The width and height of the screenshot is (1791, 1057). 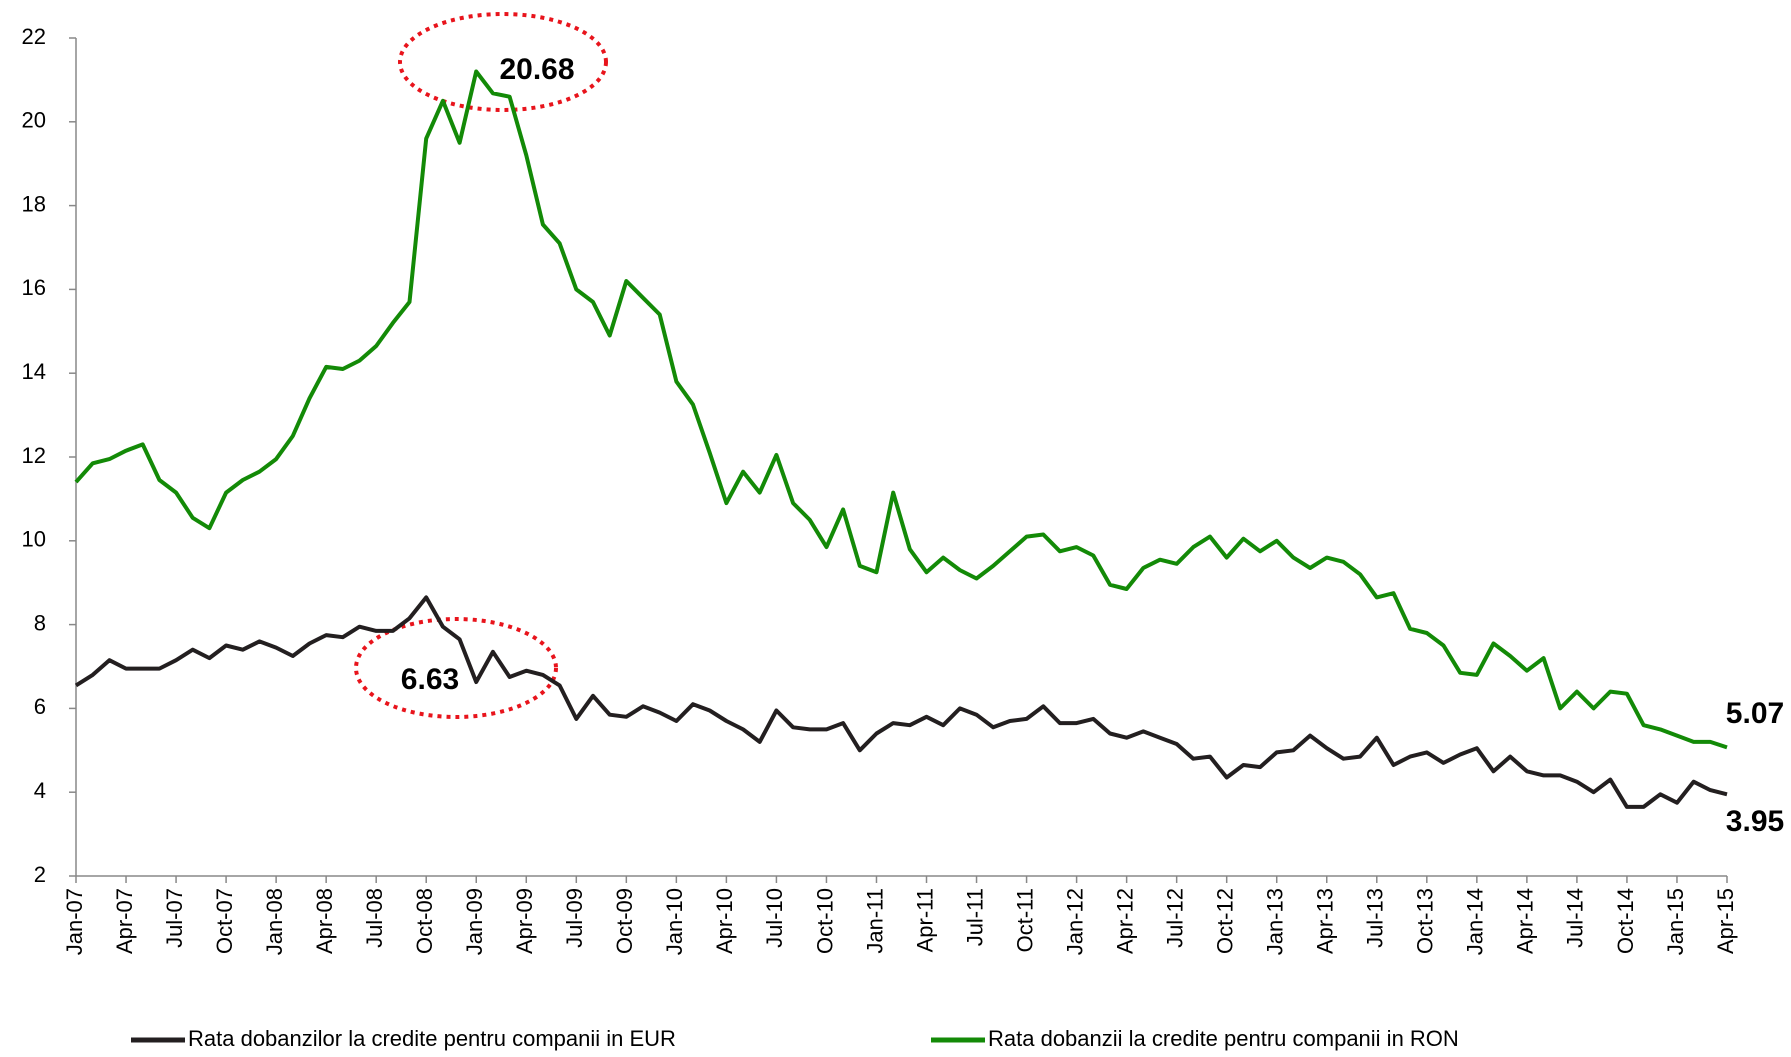 What do you see at coordinates (1725, 921) in the screenshot?
I see `x-tick-label: Apr-15` at bounding box center [1725, 921].